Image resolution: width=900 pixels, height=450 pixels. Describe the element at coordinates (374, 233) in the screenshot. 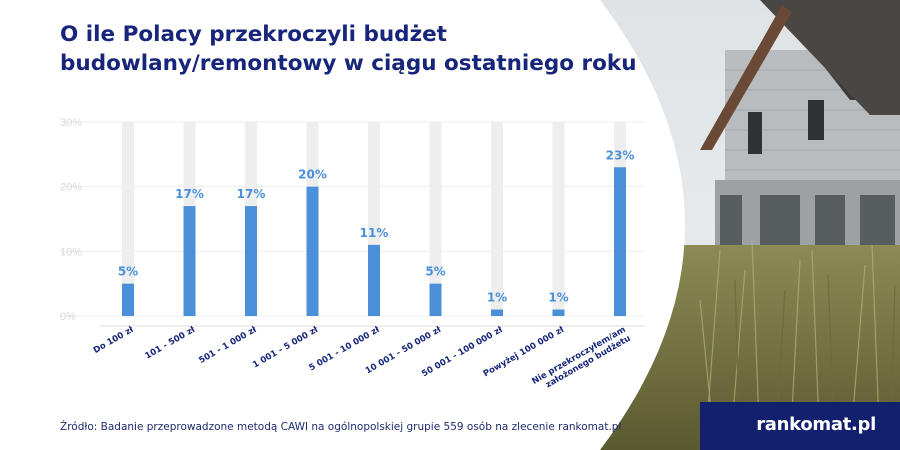

I see `data-label: 11%` at that location.